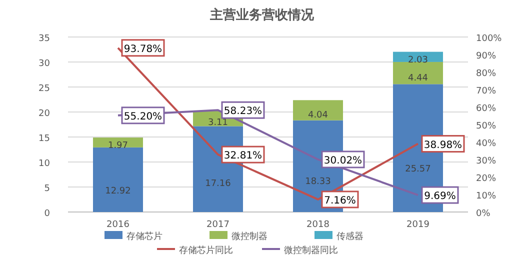 This screenshot has width=524, height=275. I want to click on x-tick-label: 2019, so click(418, 225).